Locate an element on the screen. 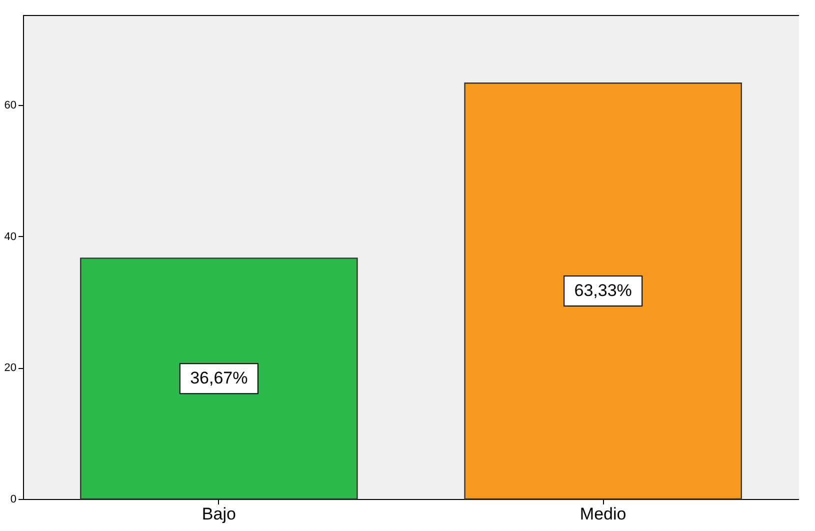 The width and height of the screenshot is (815, 531). y-tick-label: 20 is located at coordinates (10, 368).